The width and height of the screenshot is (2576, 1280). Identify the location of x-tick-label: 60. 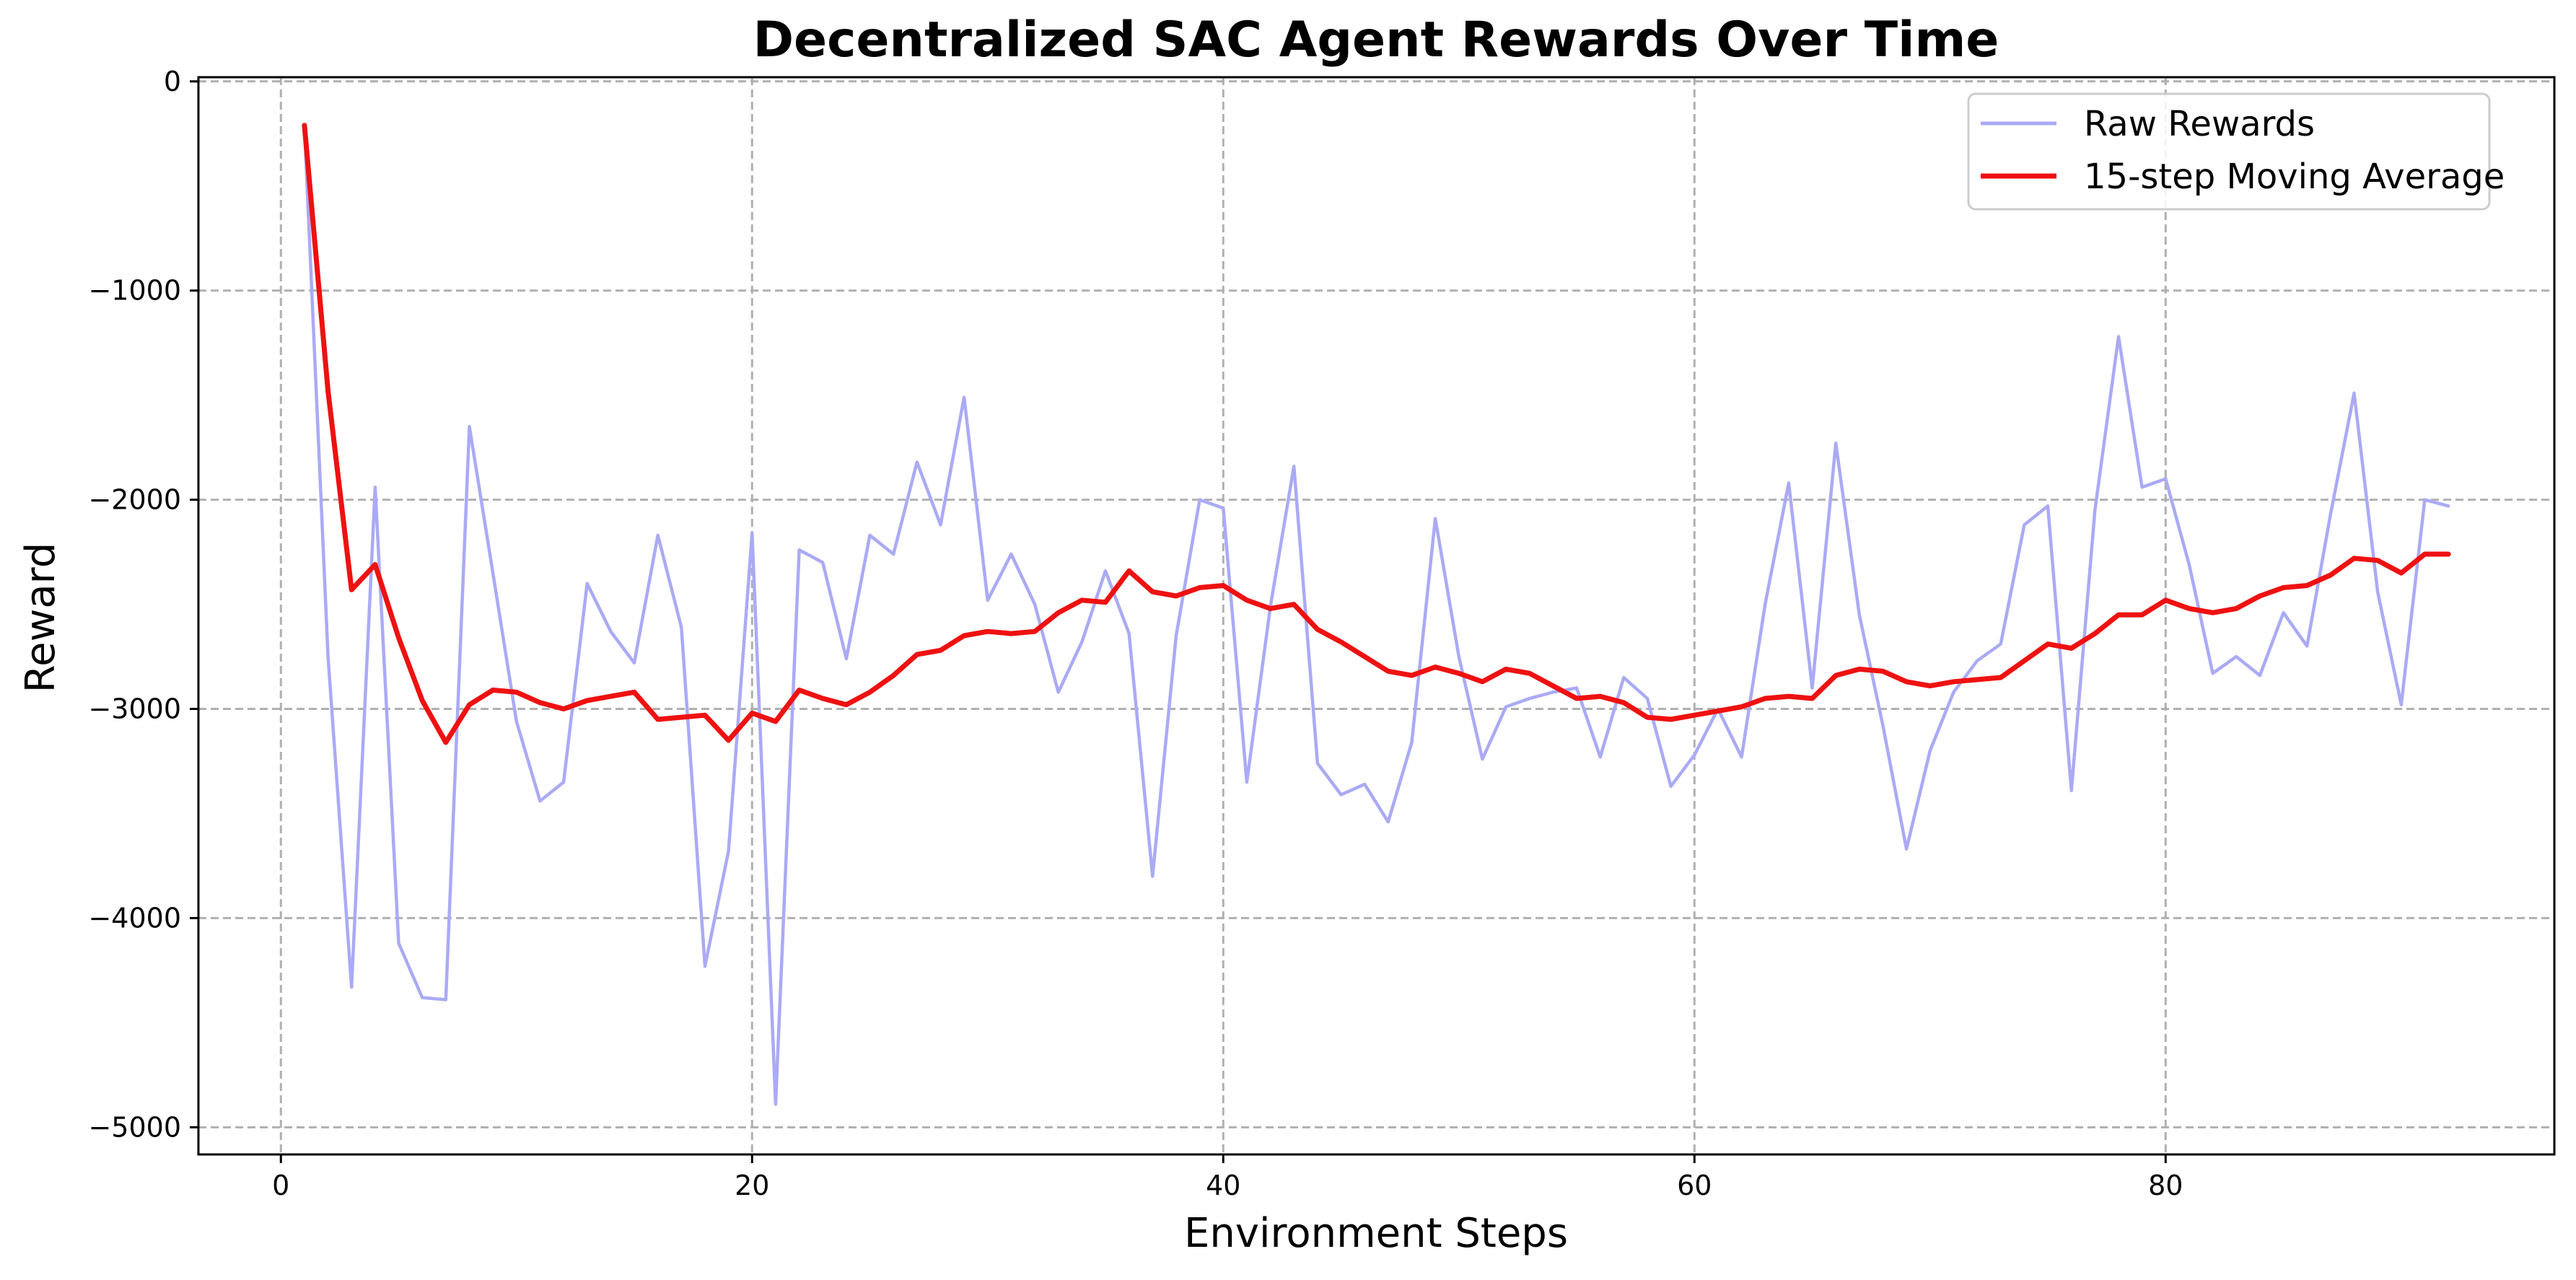
(1694, 1185).